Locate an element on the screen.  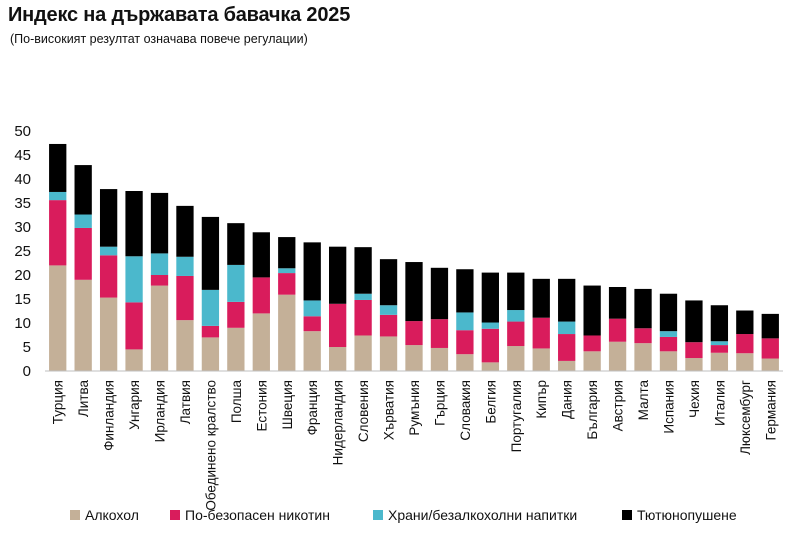
y-tick-label: 10 is located at coordinates (22, 323).